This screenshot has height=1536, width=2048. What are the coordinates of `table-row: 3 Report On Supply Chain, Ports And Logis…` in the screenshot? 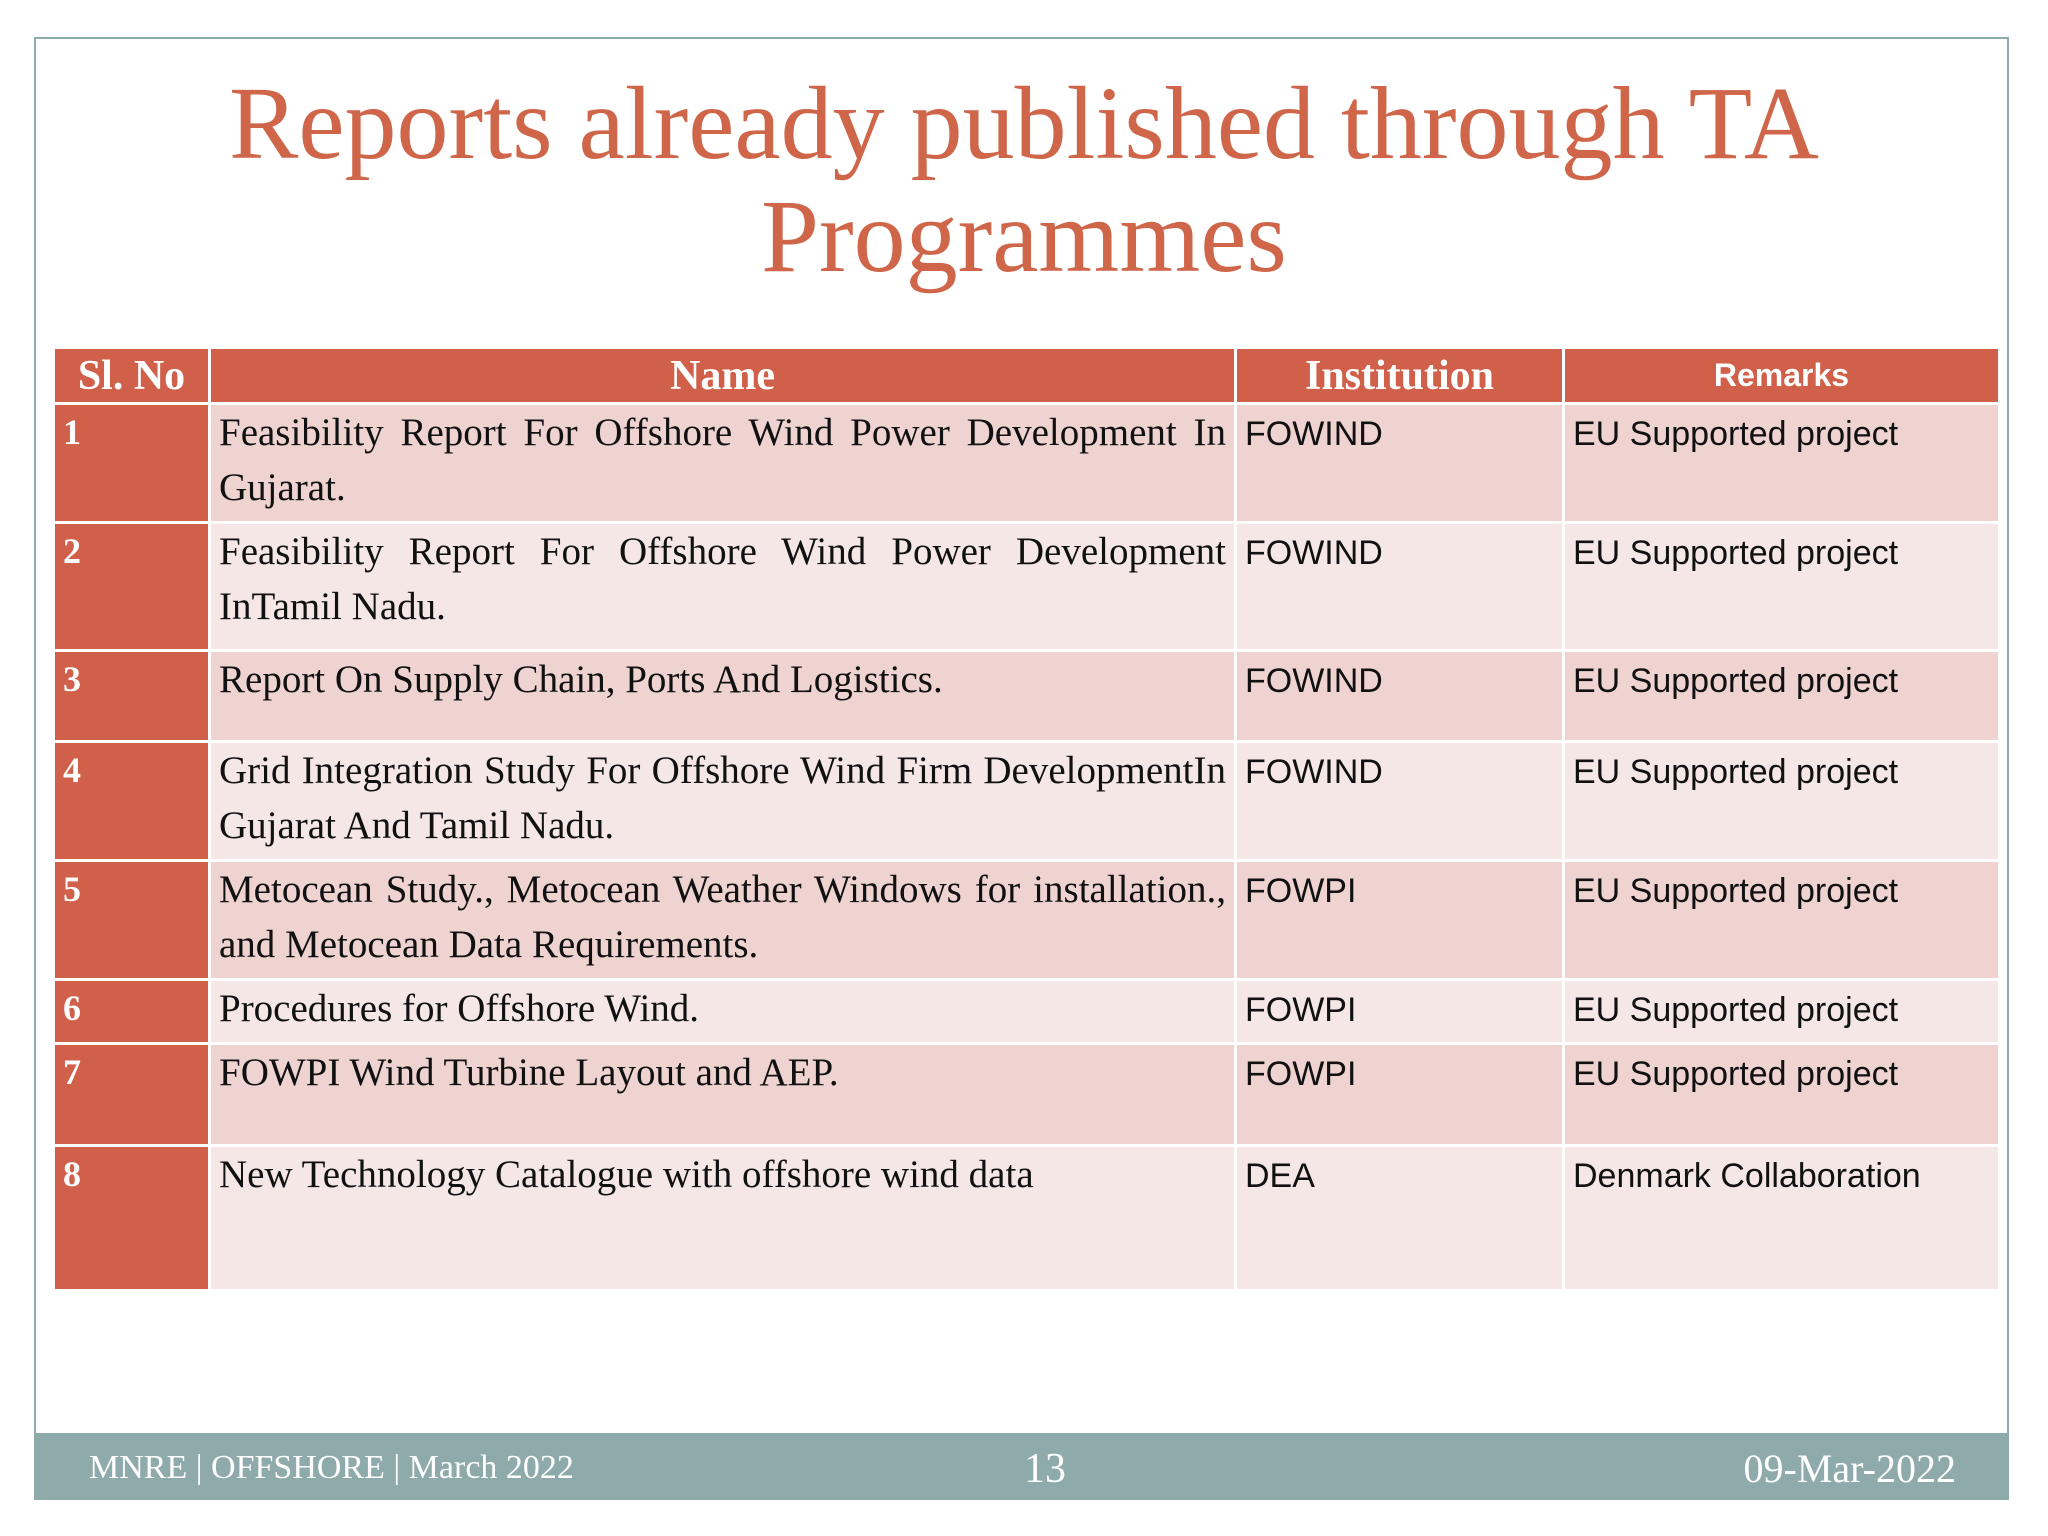 It's located at (1026, 696).